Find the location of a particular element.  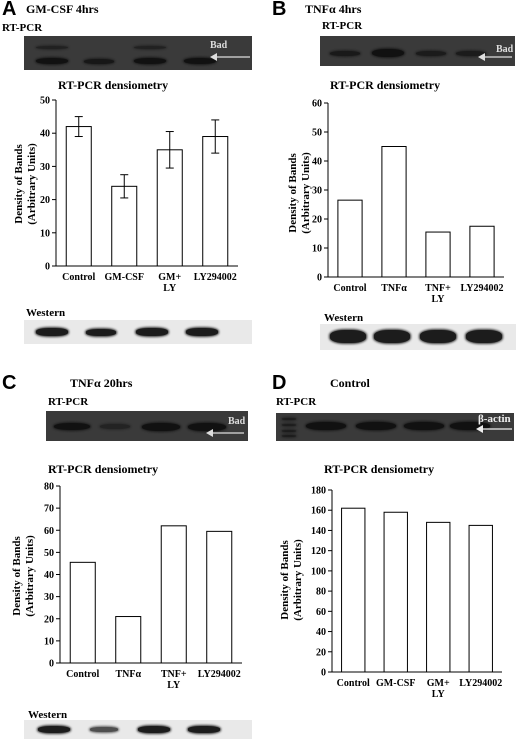

panel-letter: C is located at coordinates (9, 383).